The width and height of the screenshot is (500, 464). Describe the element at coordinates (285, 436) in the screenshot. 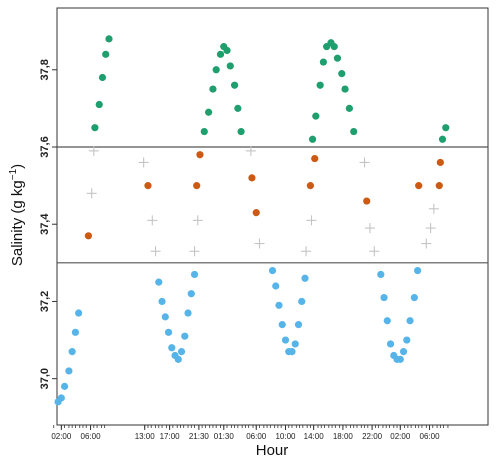

I see `x-tick-label: 10:00` at that location.